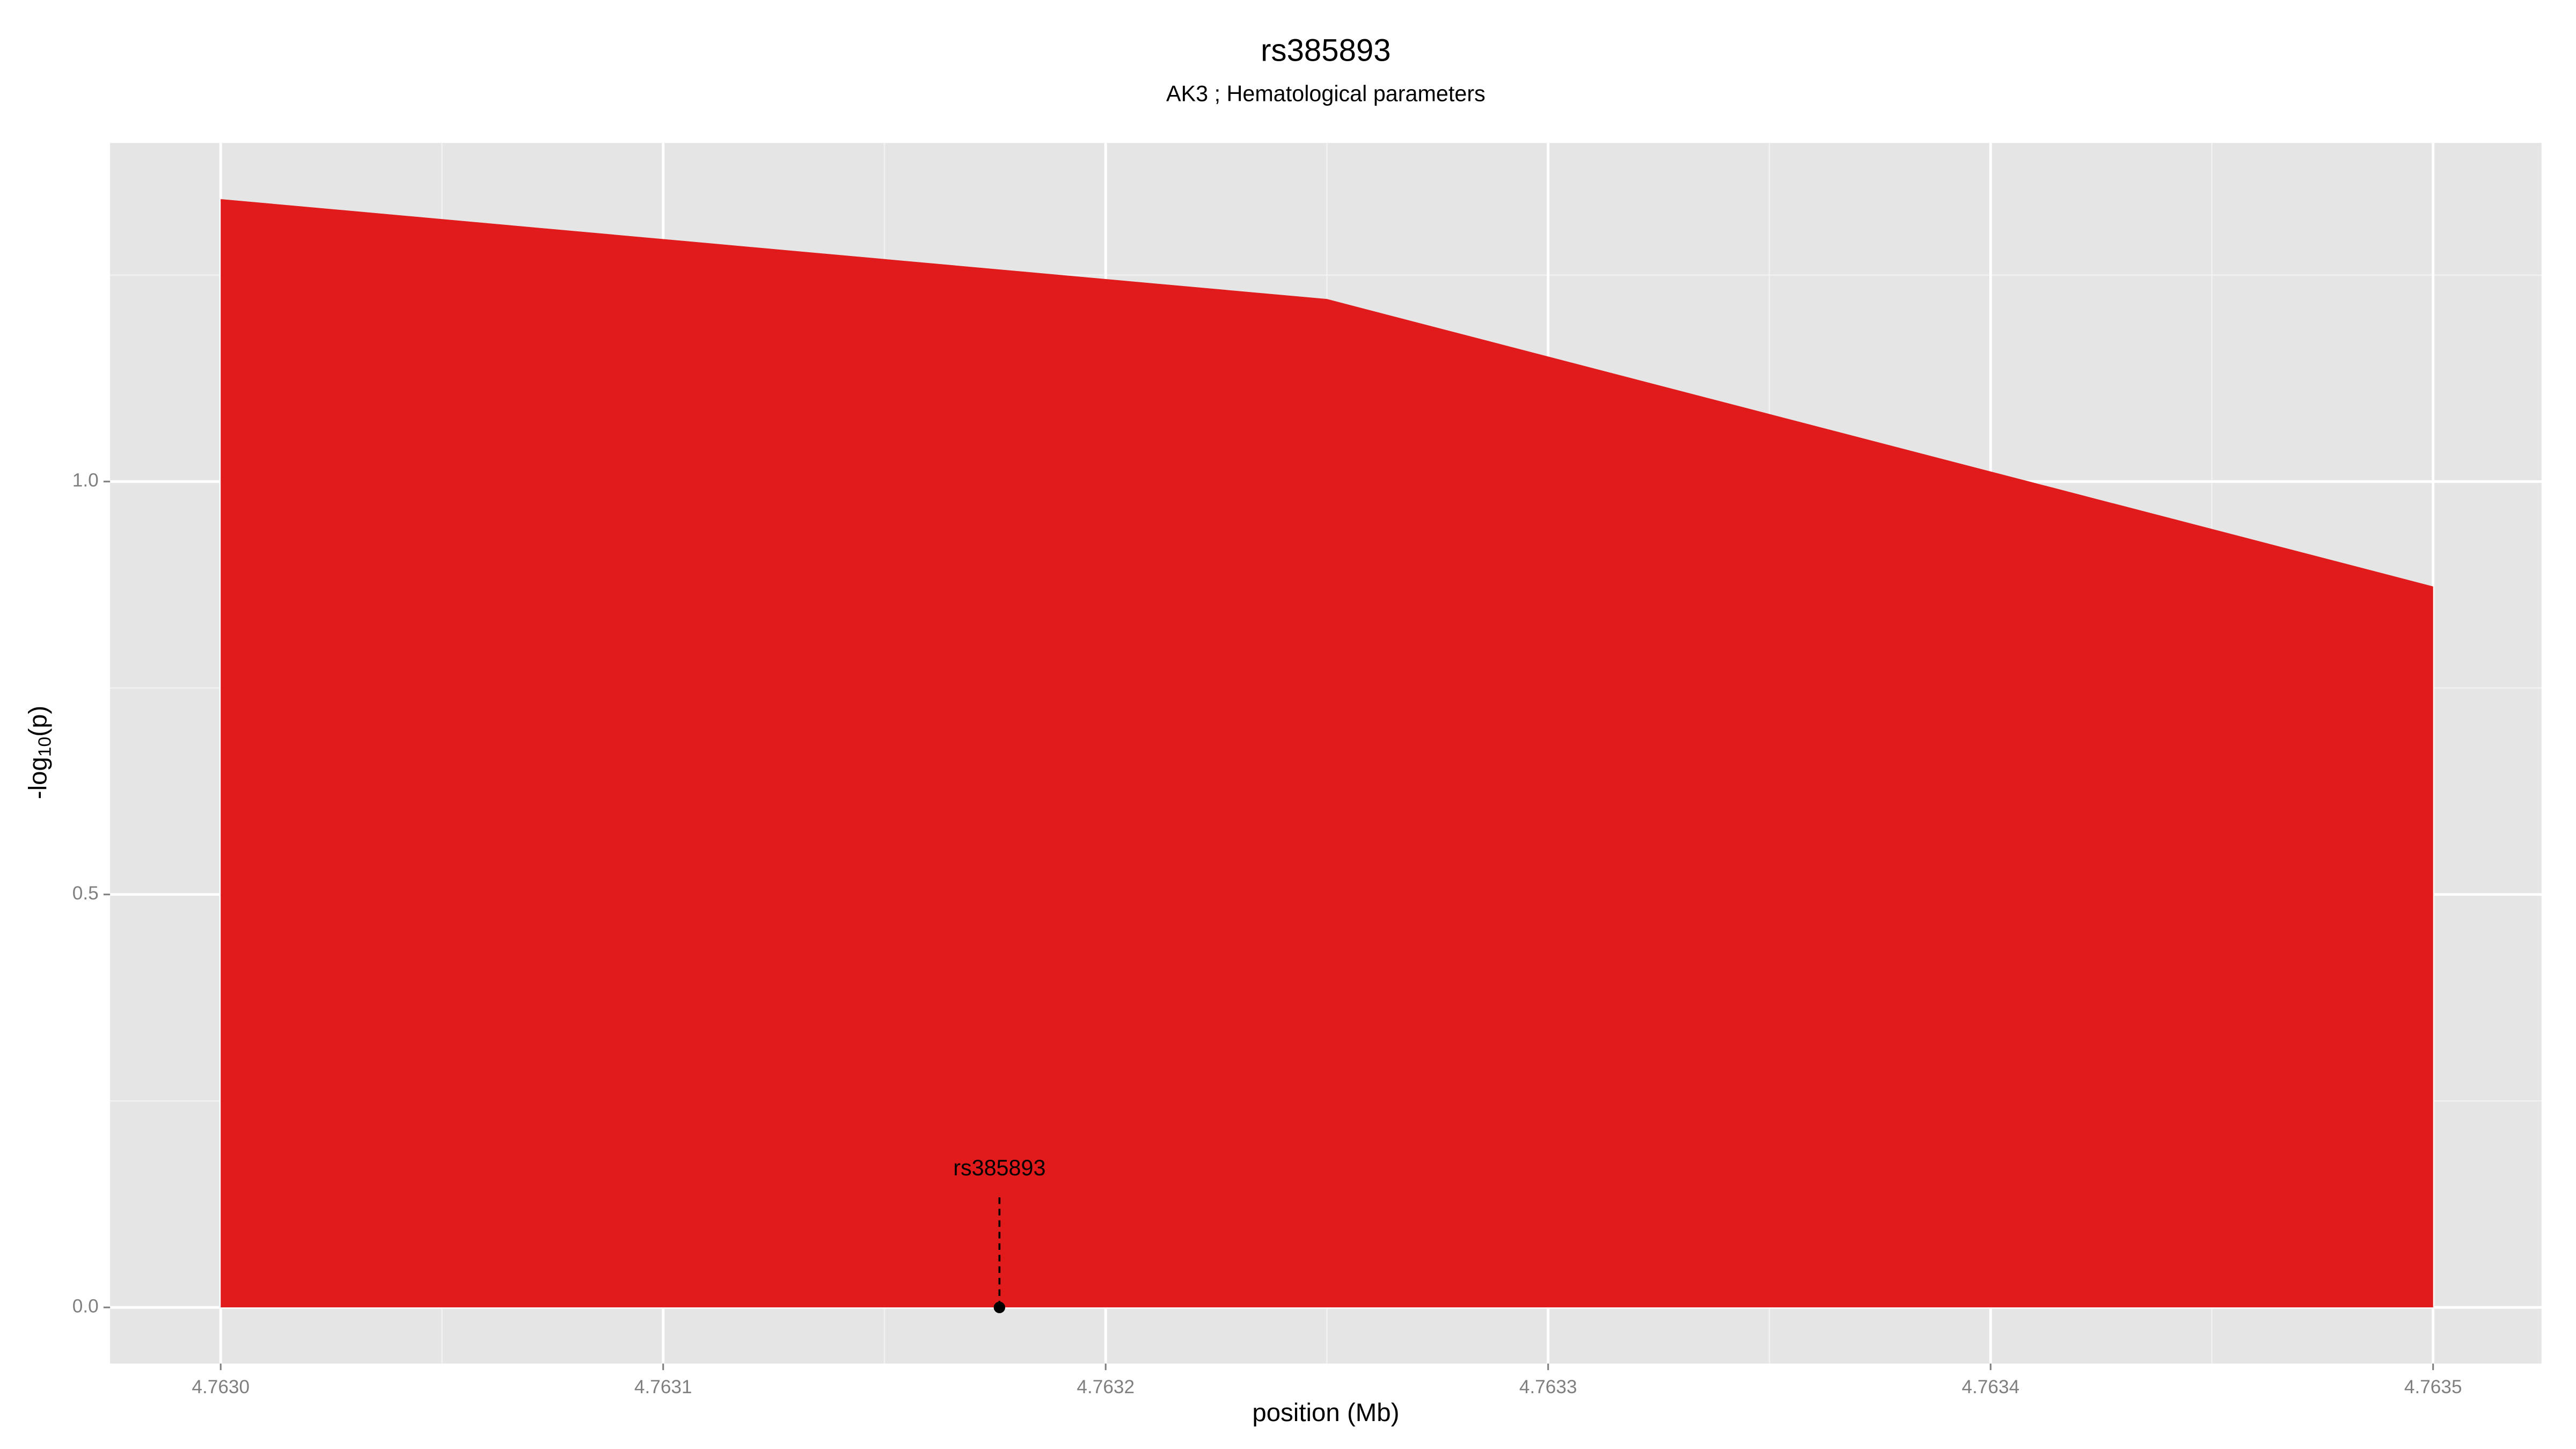 This screenshot has height=1449, width=2576. Describe the element at coordinates (1325, 1413) in the screenshot. I see `x-axis-title: position (Mb)` at that location.